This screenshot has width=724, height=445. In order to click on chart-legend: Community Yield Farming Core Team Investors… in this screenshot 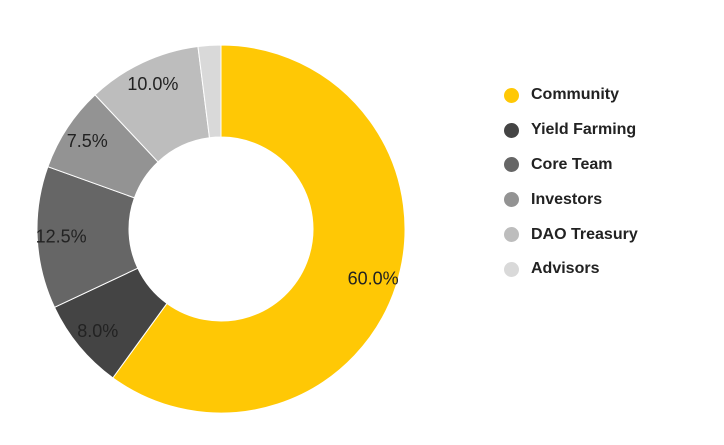, I will do `click(571, 182)`.